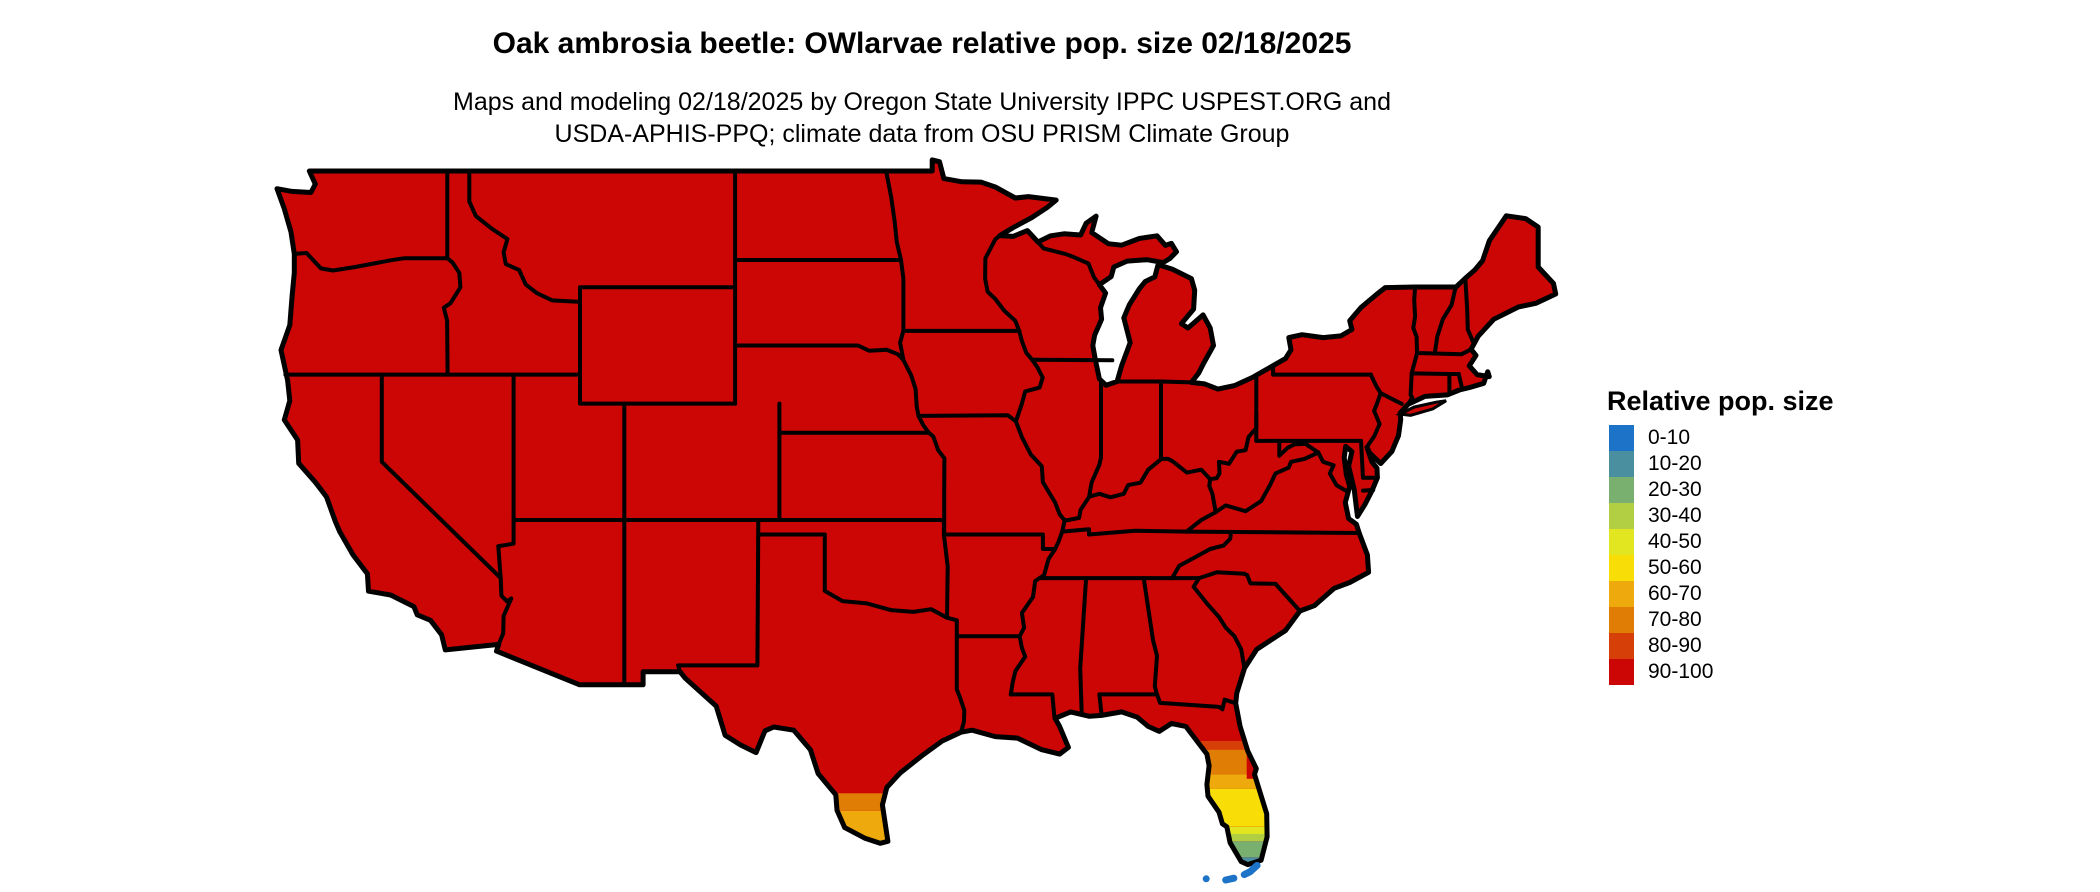 Image resolution: width=2100 pixels, height=892 pixels. What do you see at coordinates (1681, 671) in the screenshot?
I see `legend-label: 90-100` at bounding box center [1681, 671].